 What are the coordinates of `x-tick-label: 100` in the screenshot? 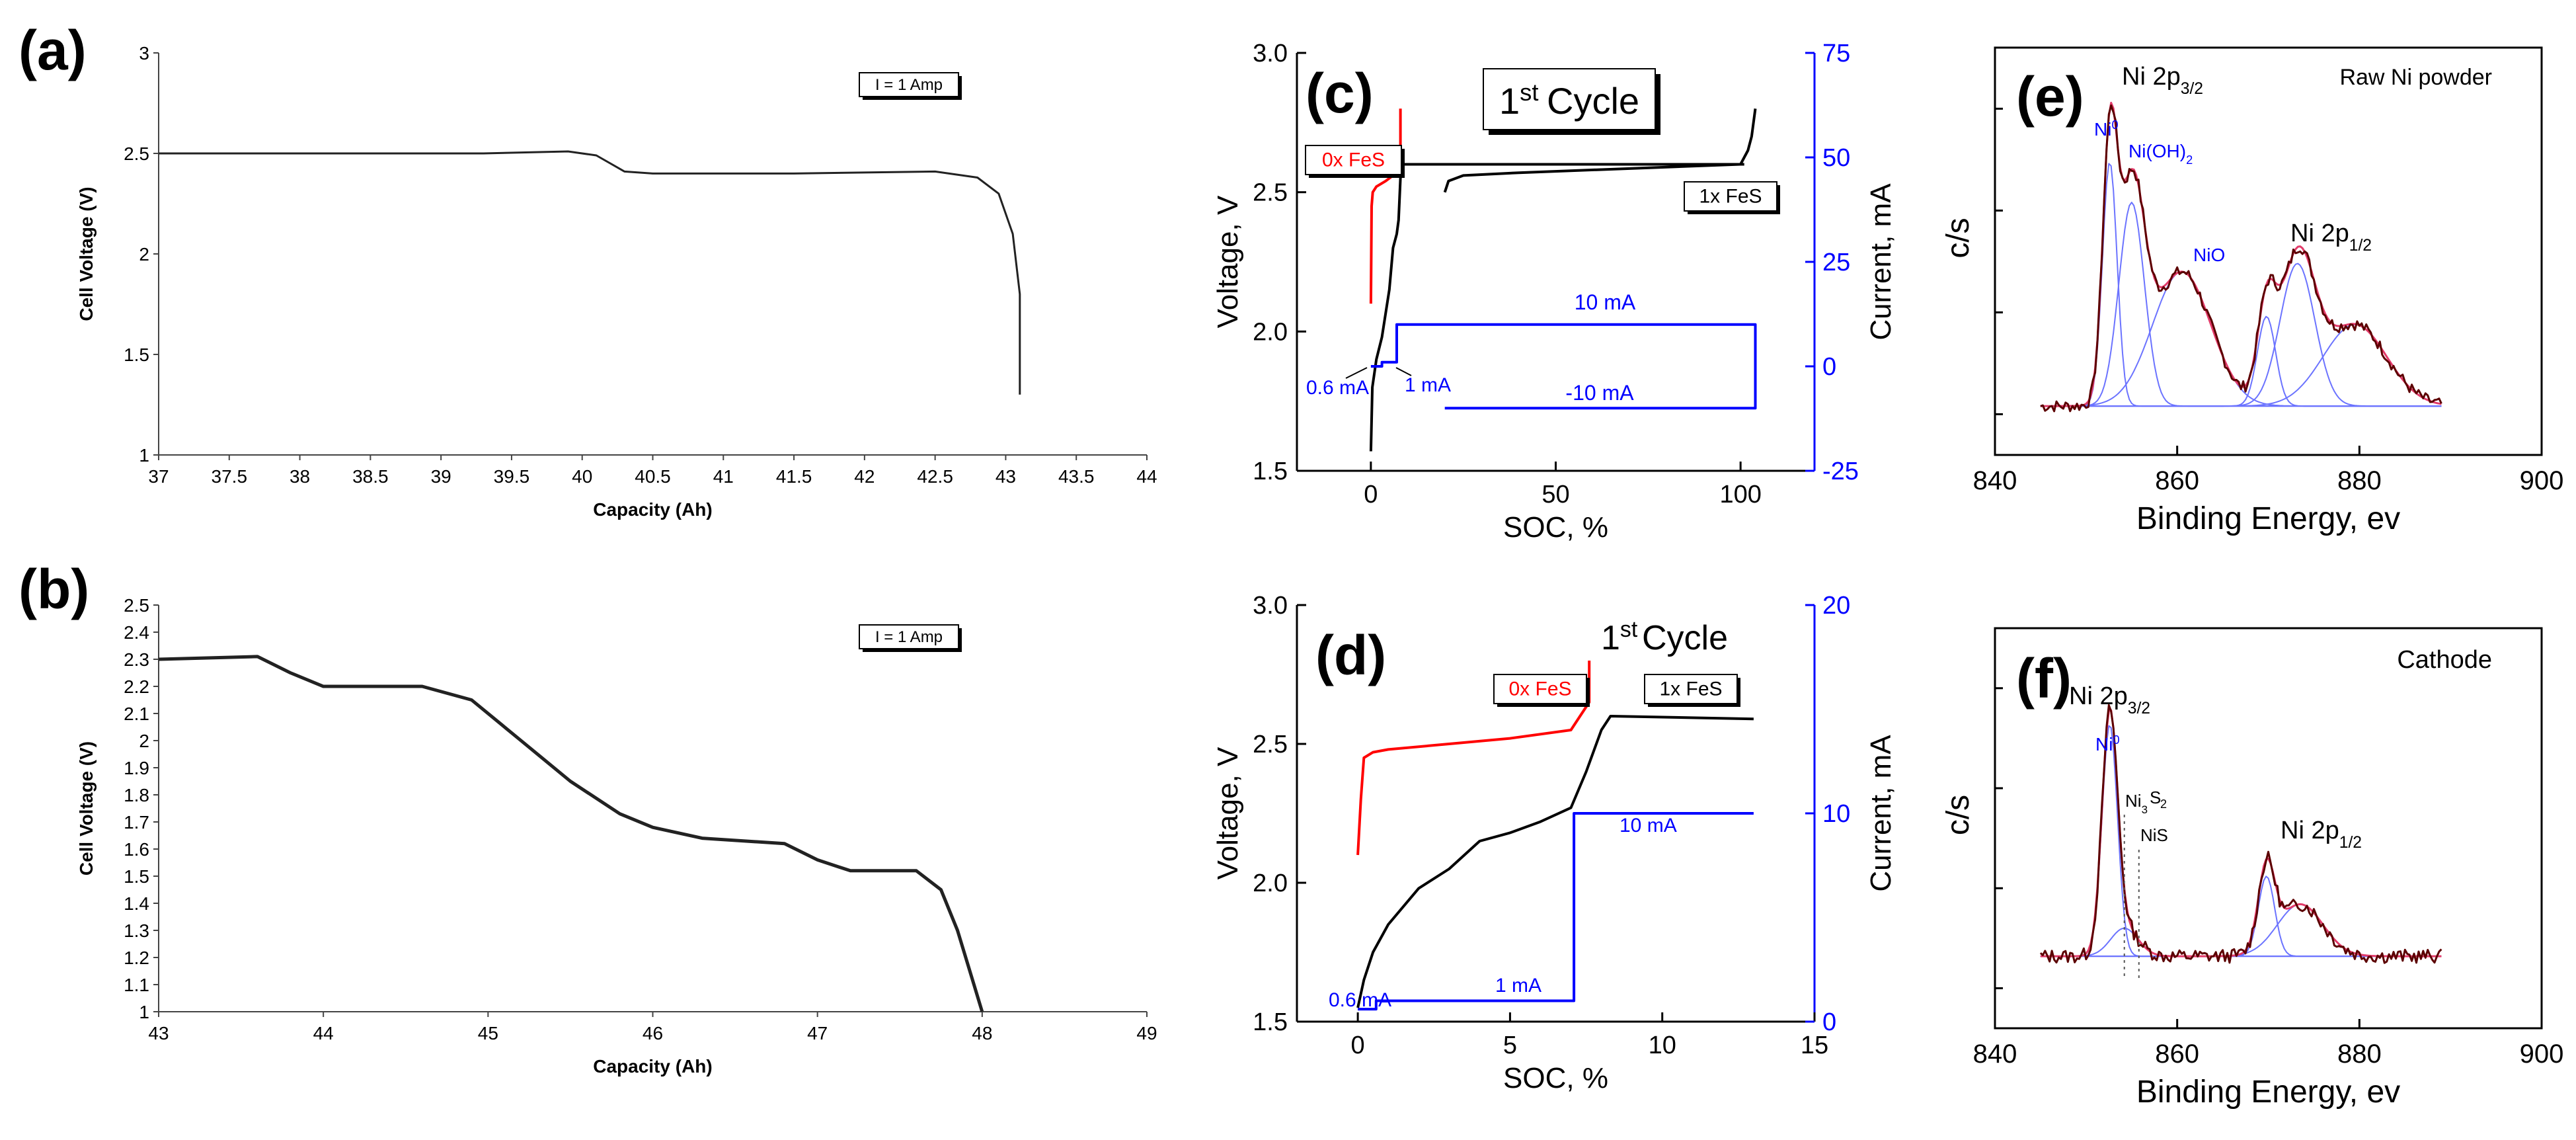 It's located at (1740, 495).